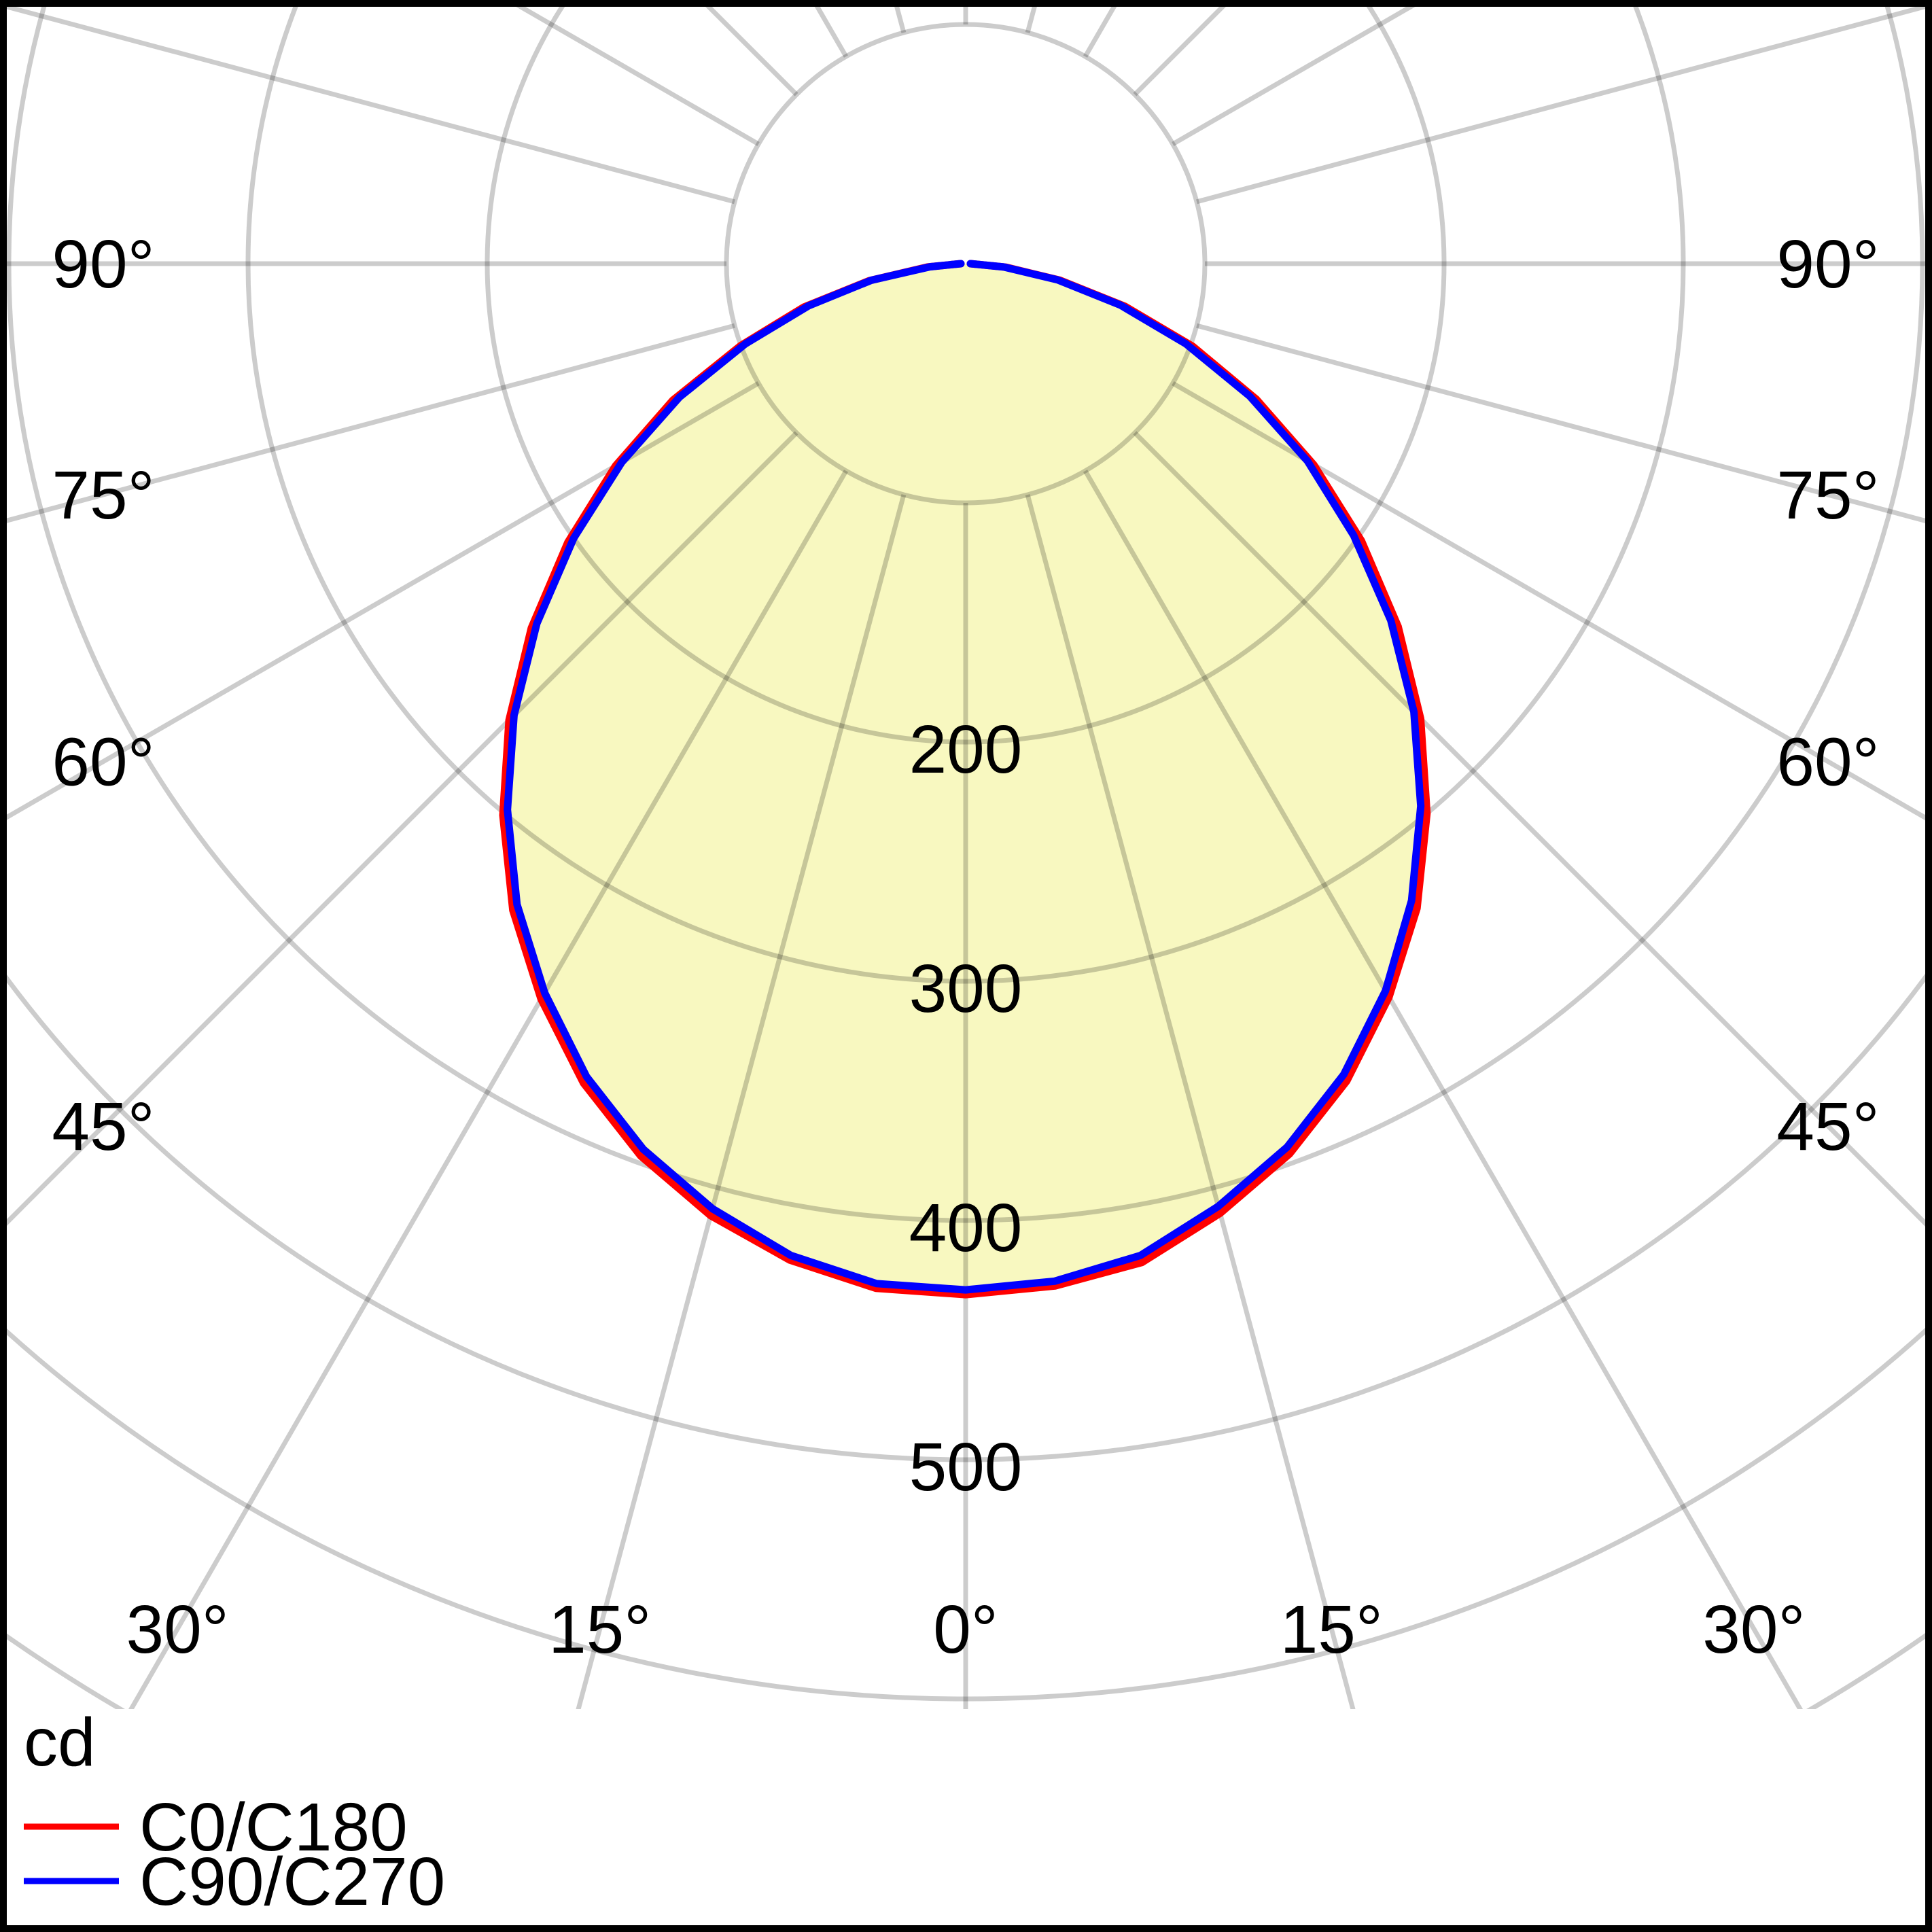 This screenshot has width=1932, height=1932. Describe the element at coordinates (966, 1467) in the screenshot. I see `value-label-500: 500` at that location.